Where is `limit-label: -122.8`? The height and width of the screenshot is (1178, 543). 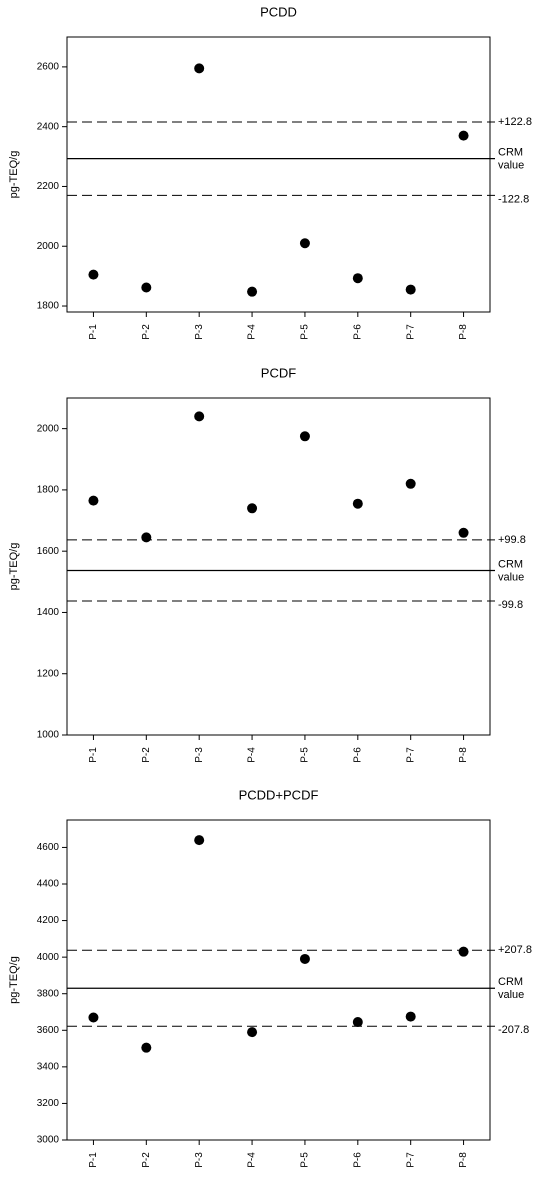 limit-label: -122.8 is located at coordinates (513, 199).